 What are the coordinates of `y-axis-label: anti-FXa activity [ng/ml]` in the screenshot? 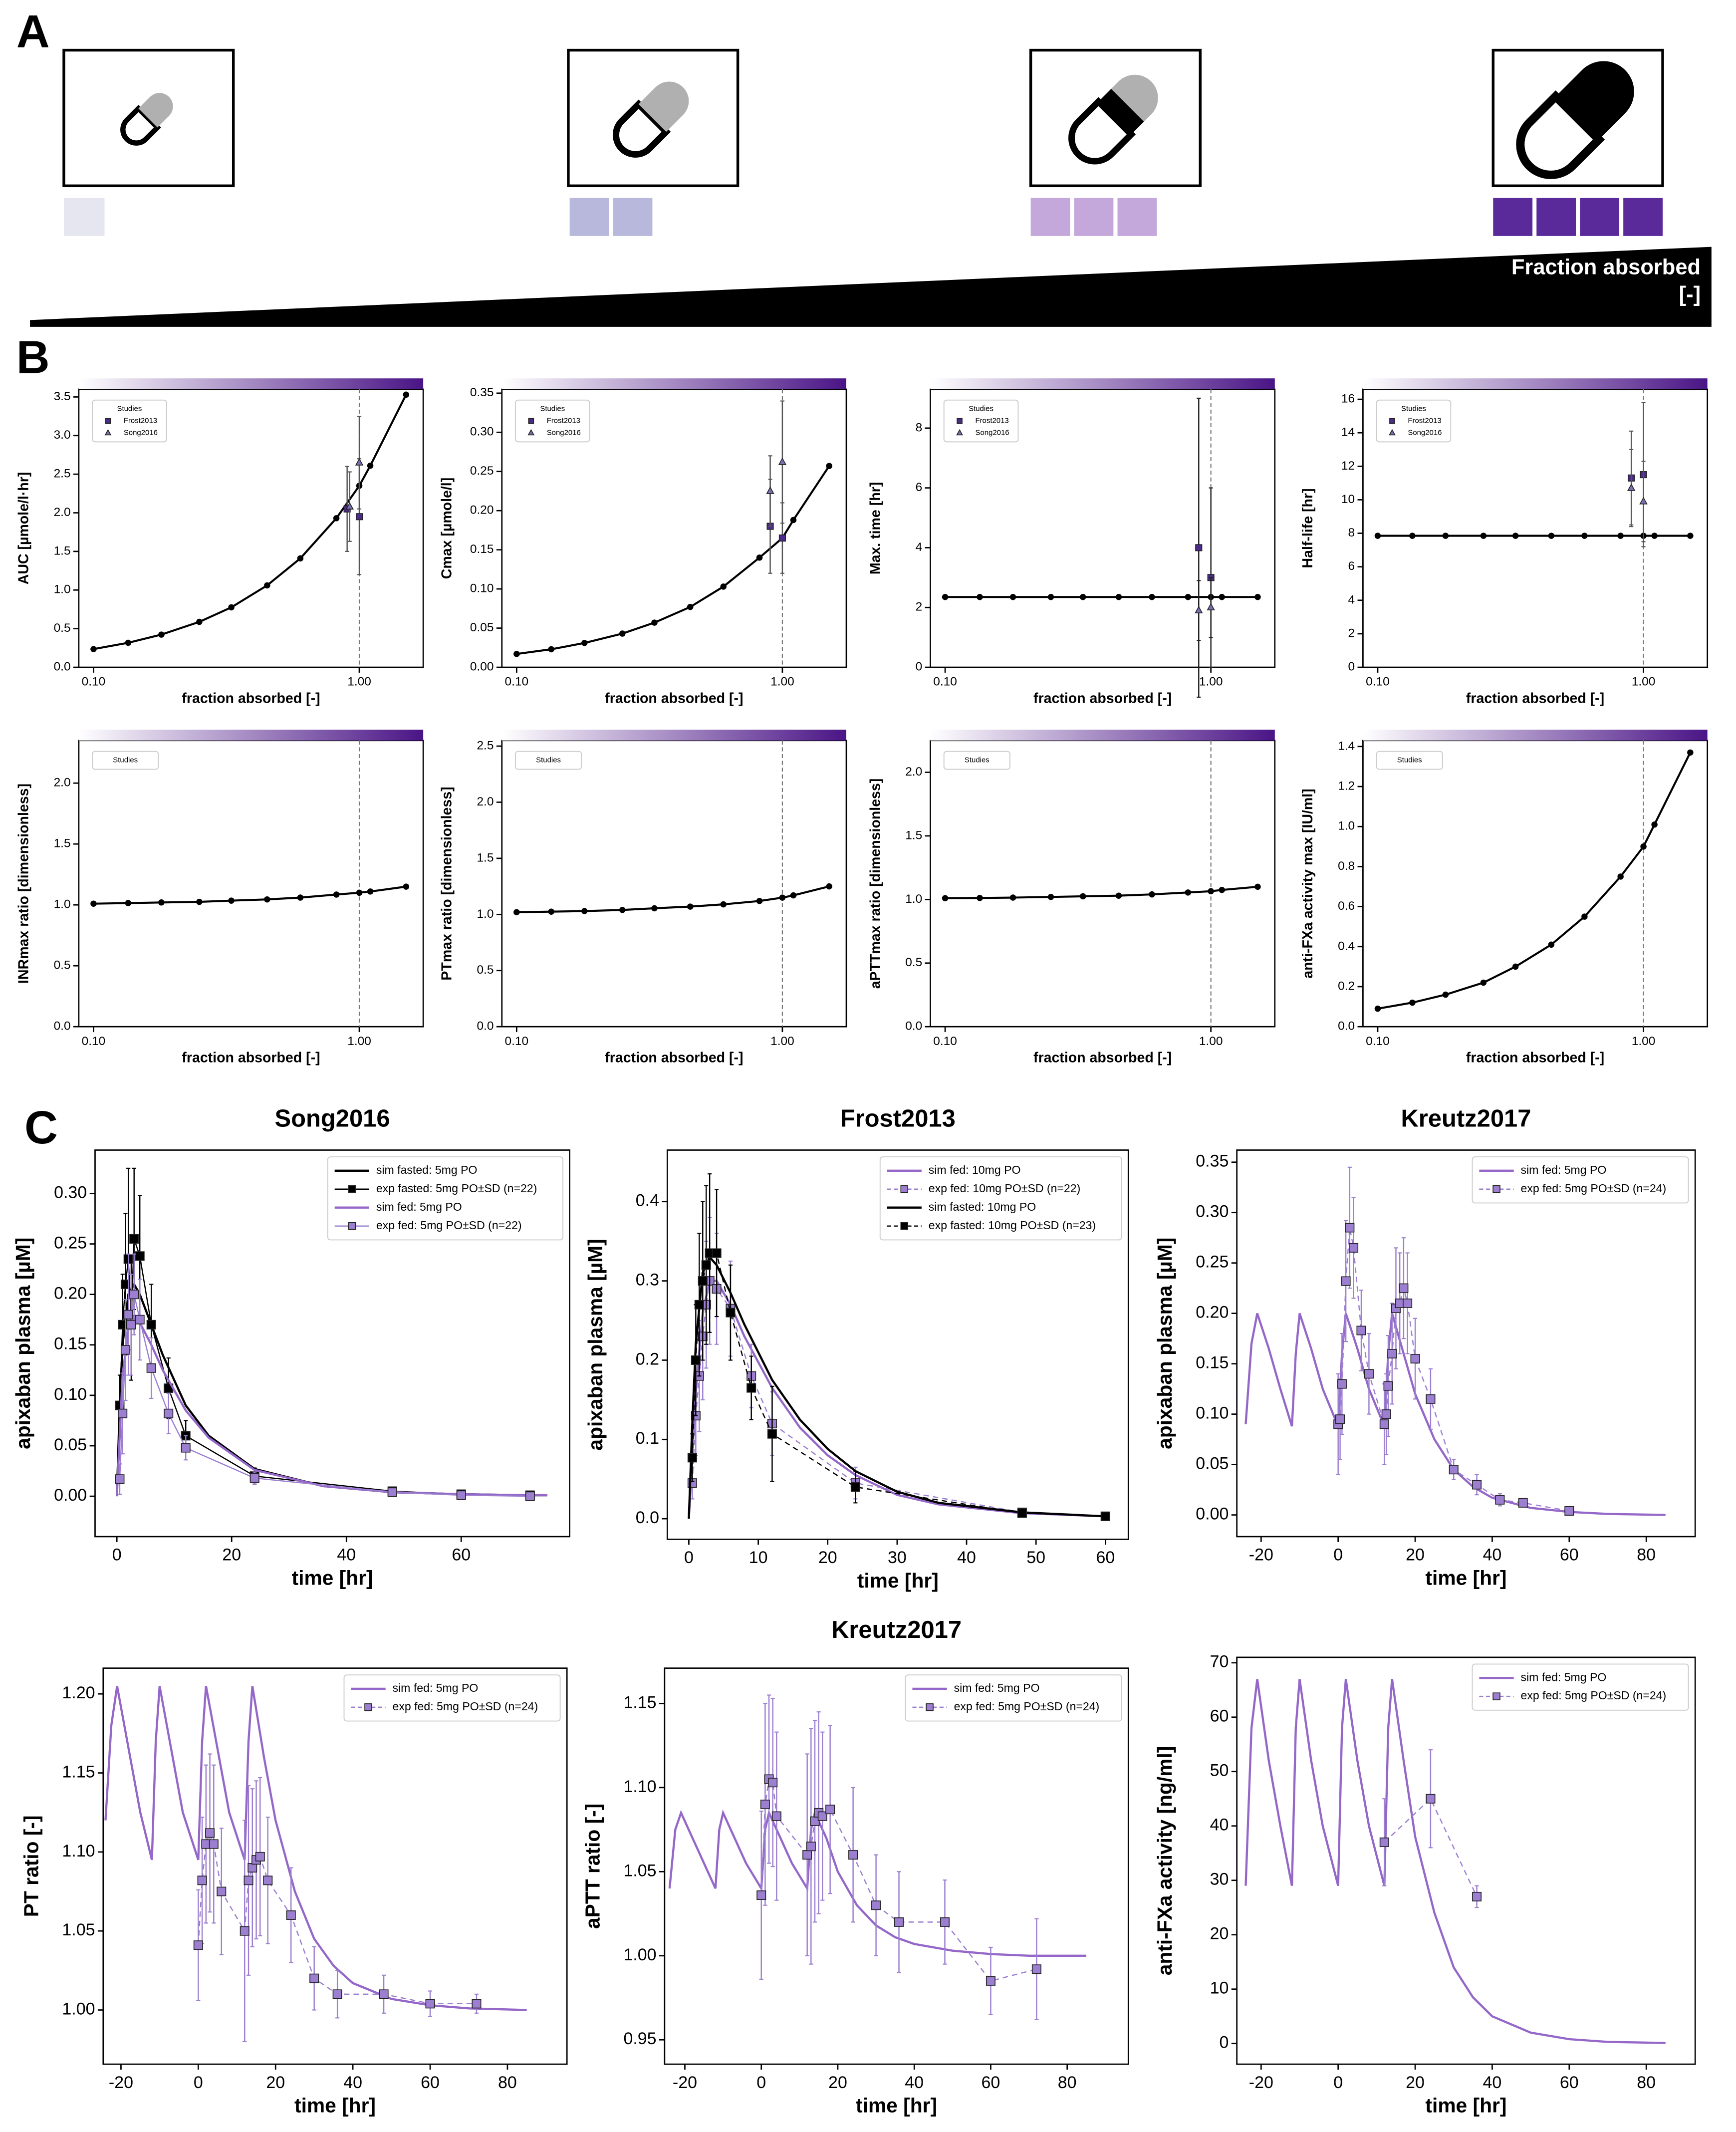 It's located at (1164, 1861).